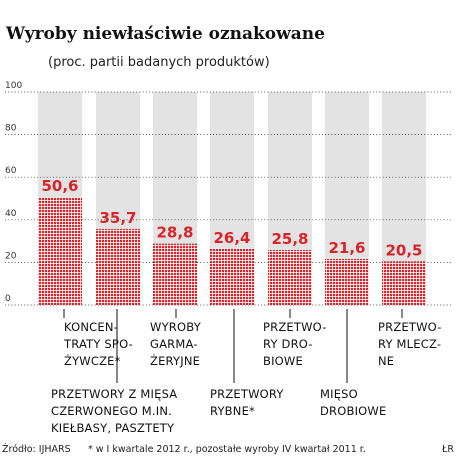  Describe the element at coordinates (247, 394) in the screenshot. I see `category-label-line: PRZETWORY` at that location.